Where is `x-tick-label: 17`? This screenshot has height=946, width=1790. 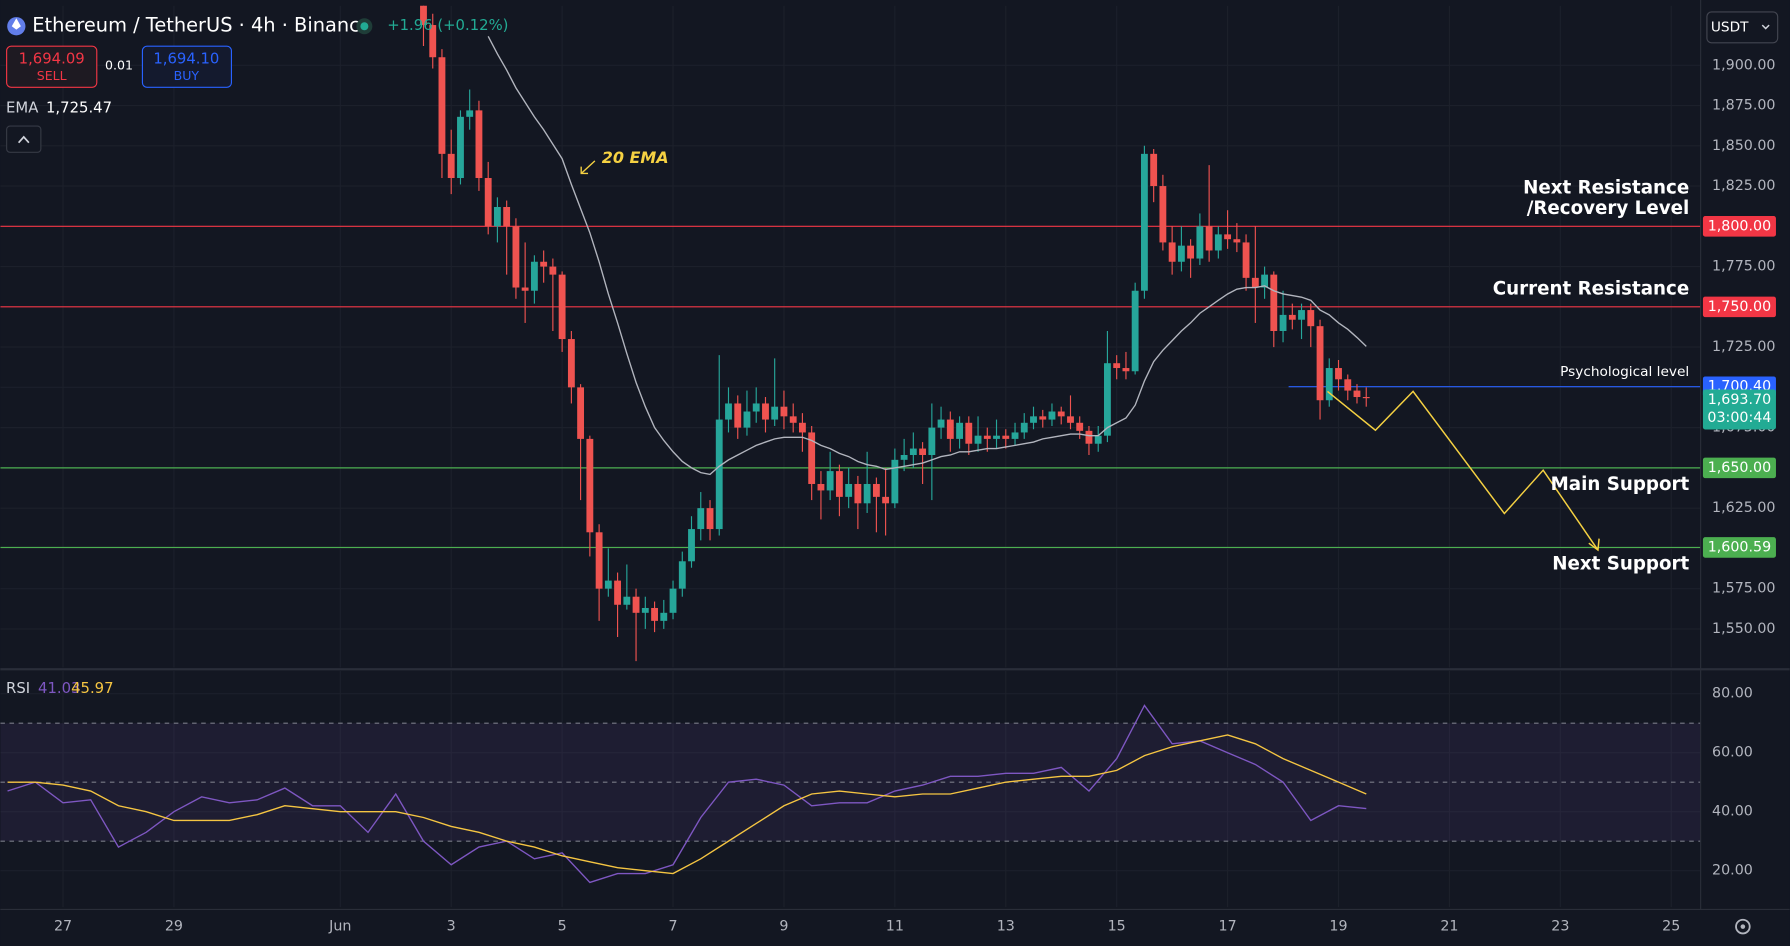
x-tick-label: 17 is located at coordinates (1228, 927).